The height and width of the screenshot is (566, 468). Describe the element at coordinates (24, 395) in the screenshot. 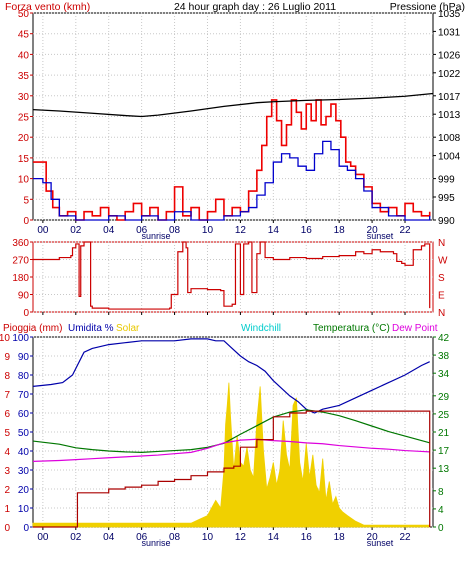

I see `hum-ylabel-70: 70` at that location.